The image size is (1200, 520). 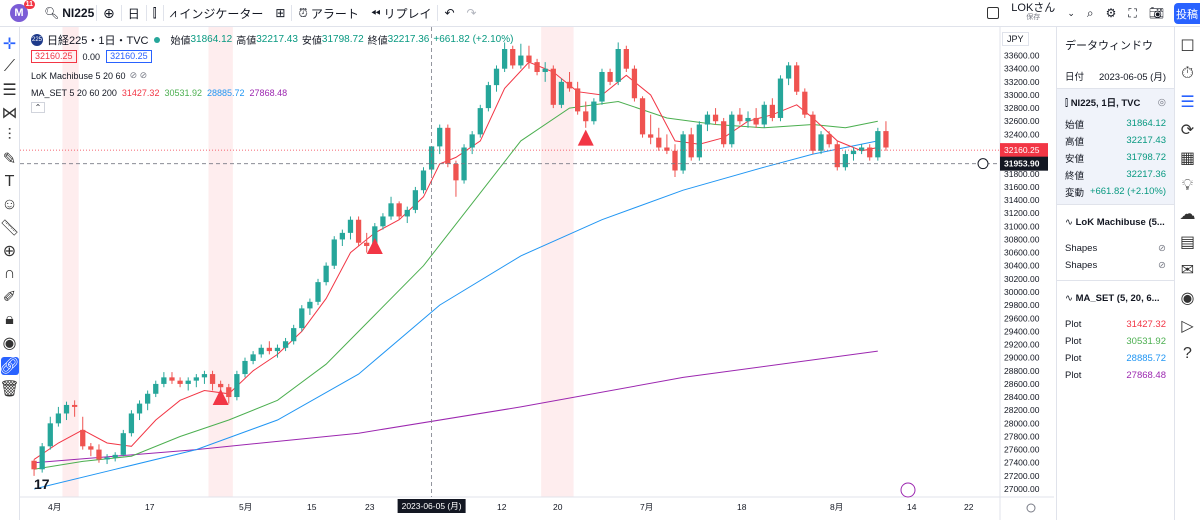 I want to click on legend-title: 日経225・1日・TVC, so click(x=98, y=40).